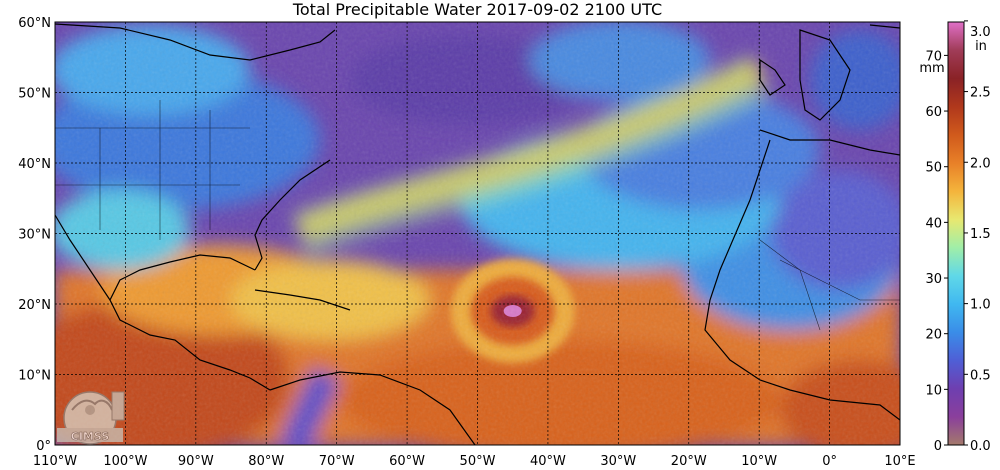 The image size is (1000, 470). Describe the element at coordinates (980, 234) in the screenshot. I see `colorbar-in-label: 1.5` at that location.